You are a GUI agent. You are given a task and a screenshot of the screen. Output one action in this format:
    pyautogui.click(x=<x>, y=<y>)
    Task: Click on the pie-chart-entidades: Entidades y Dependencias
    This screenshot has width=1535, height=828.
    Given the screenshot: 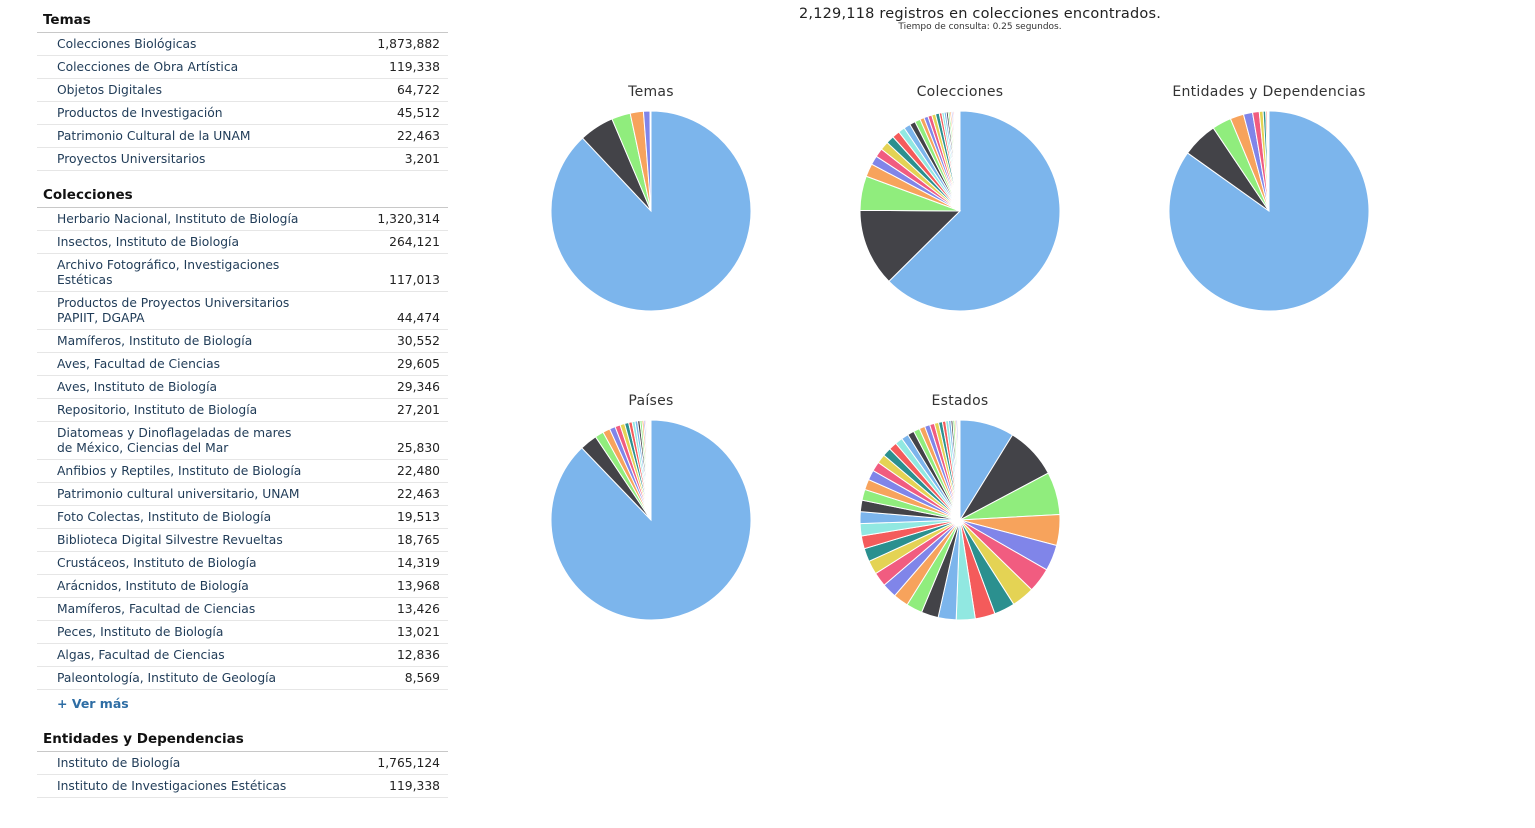 What is the action you would take?
    pyautogui.click(x=1269, y=200)
    